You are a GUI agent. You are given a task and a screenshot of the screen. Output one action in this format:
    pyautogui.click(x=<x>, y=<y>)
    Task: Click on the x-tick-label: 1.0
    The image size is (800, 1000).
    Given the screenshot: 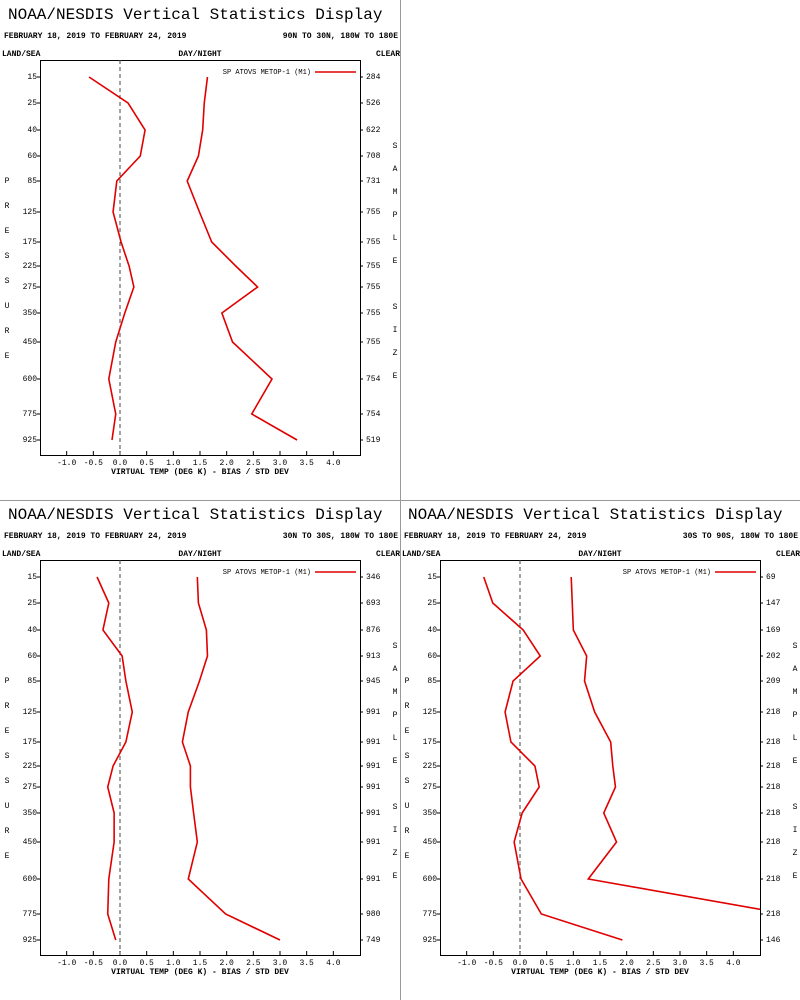 What is the action you would take?
    pyautogui.click(x=173, y=963)
    